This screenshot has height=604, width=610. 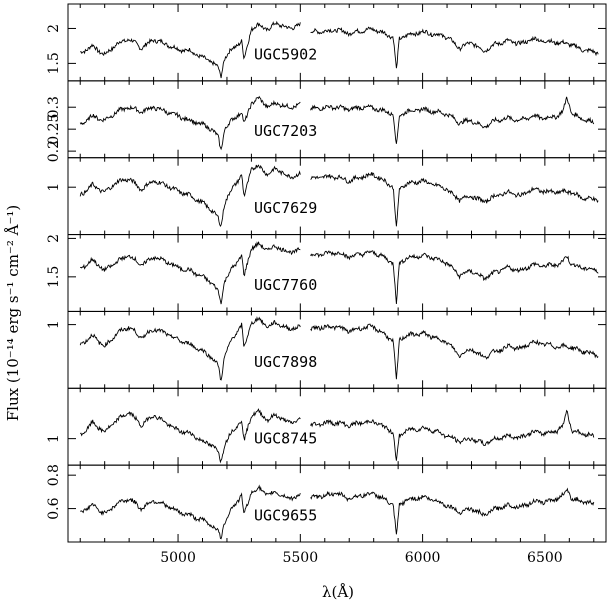 What do you see at coordinates (54, 508) in the screenshot?
I see `y-tick-label: 0.6` at bounding box center [54, 508].